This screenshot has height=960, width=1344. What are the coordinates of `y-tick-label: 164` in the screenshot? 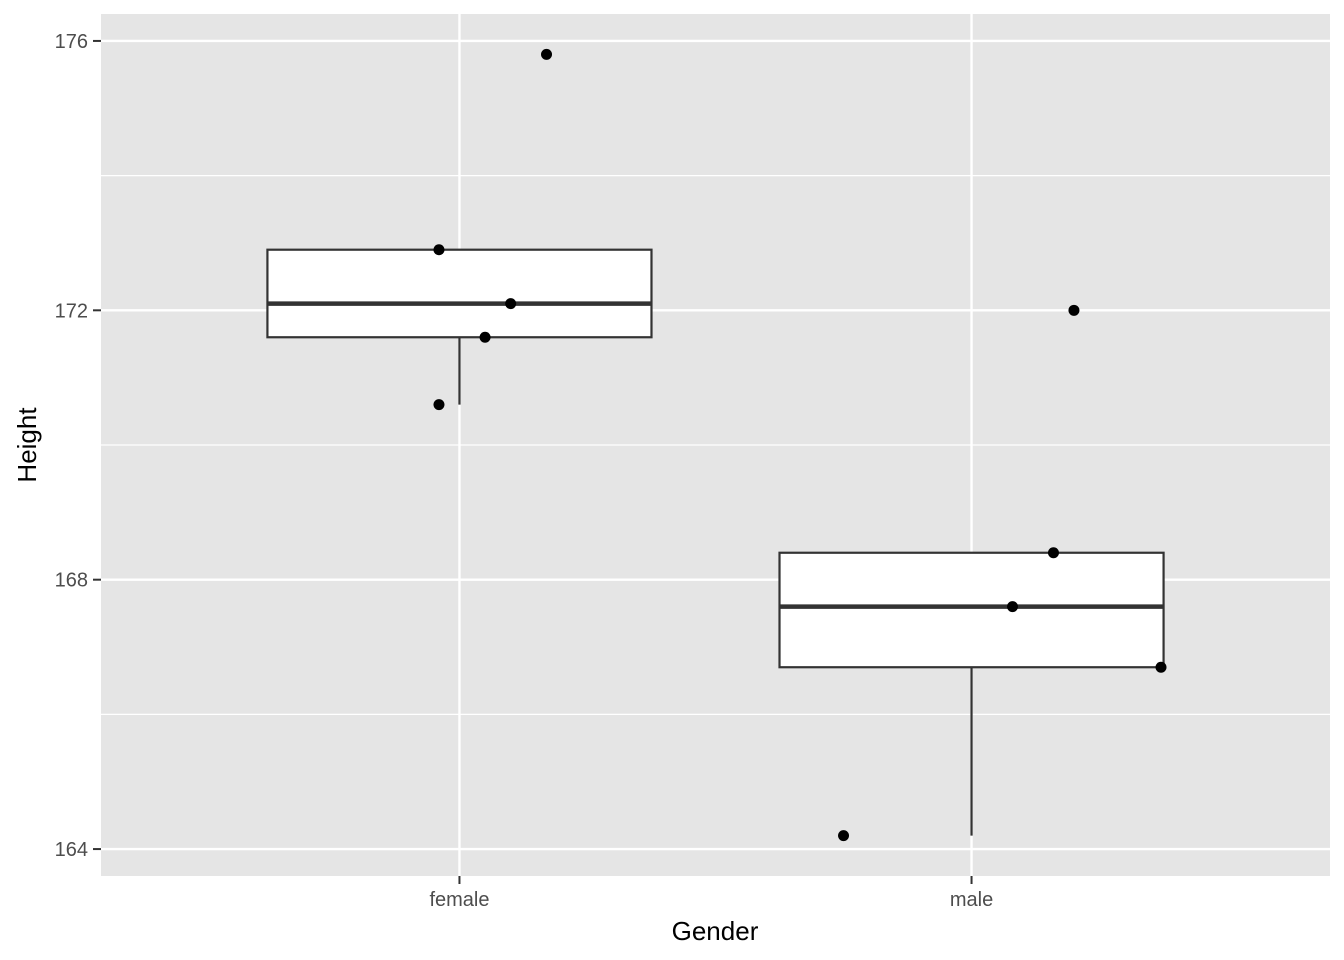 It's located at (71, 850).